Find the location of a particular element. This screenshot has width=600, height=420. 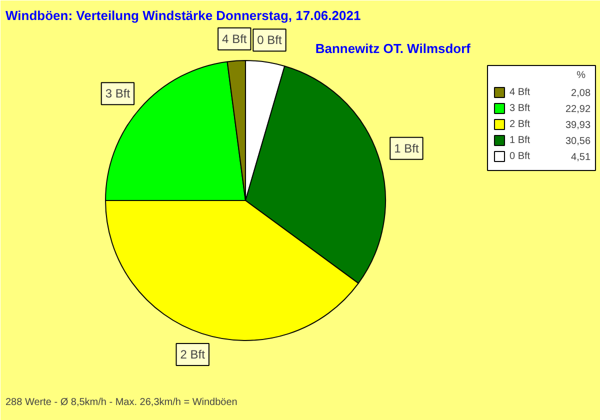

legend-label: 0 Bft is located at coordinates (520, 156).